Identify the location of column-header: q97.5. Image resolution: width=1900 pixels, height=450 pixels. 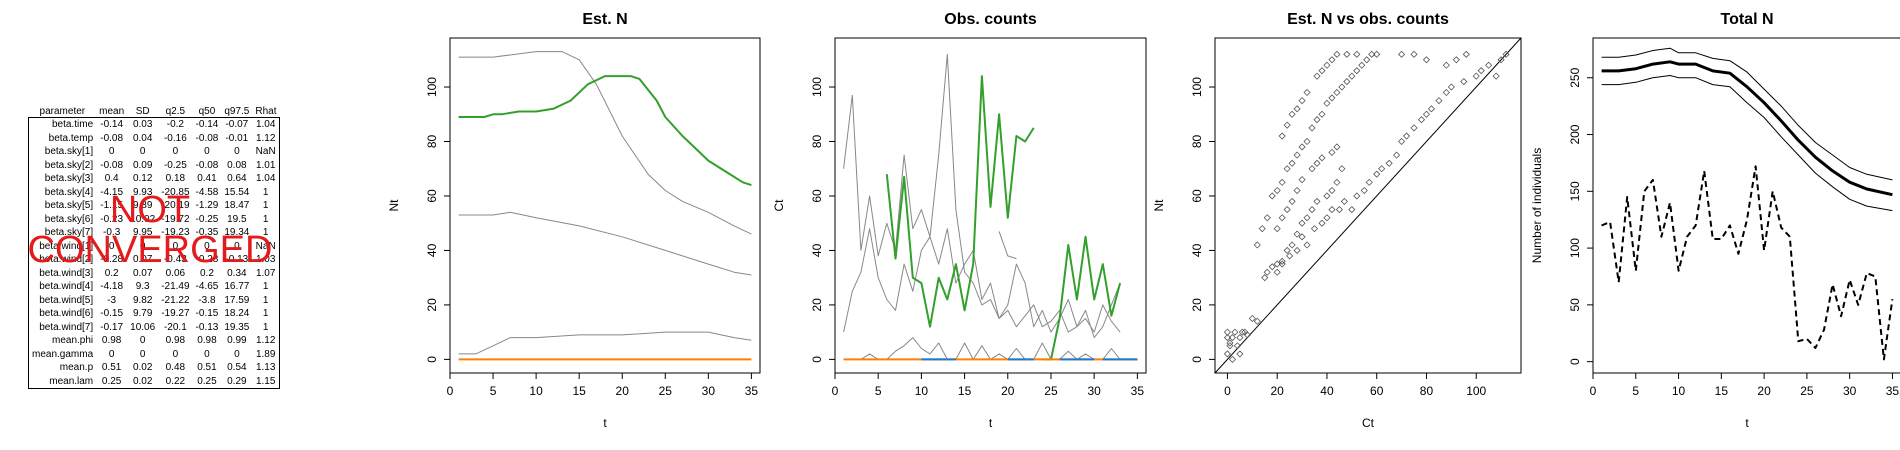
(237, 111).